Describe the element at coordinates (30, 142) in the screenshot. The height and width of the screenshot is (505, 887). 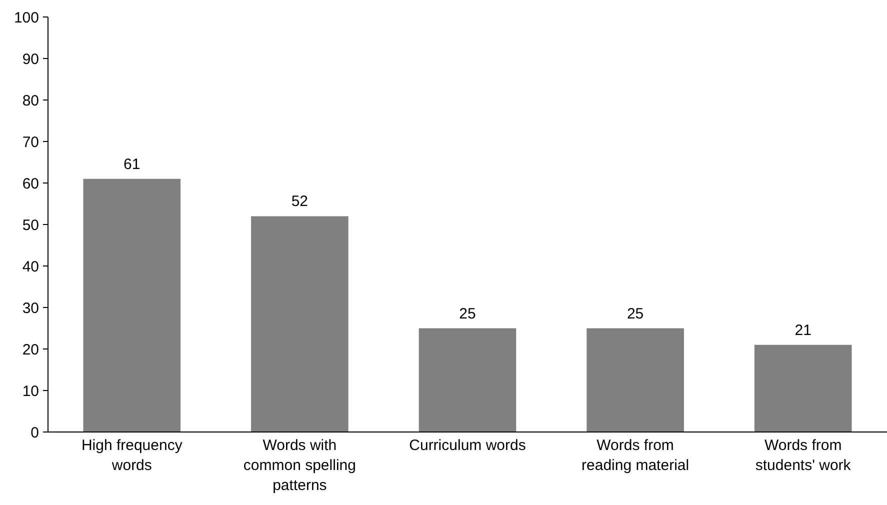
I see `y-tick-label: 70` at that location.